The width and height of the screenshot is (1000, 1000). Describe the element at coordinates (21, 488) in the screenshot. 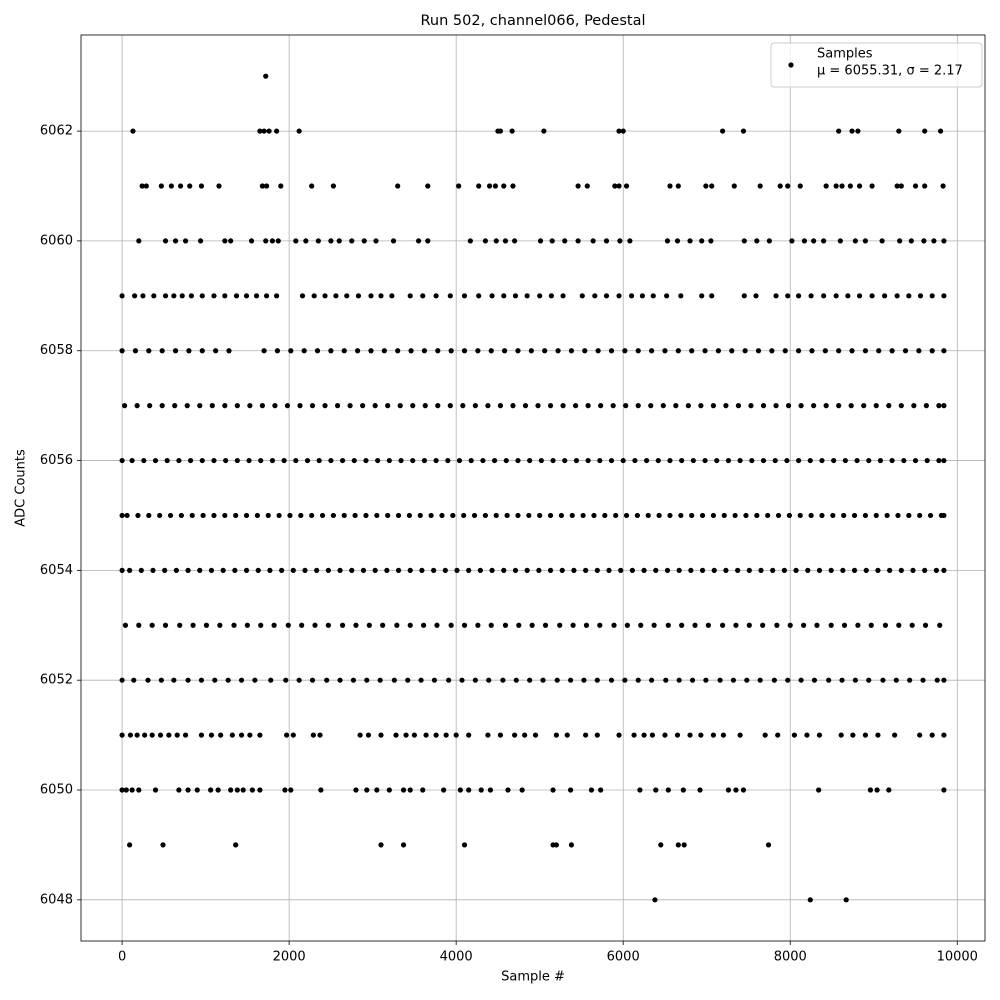

I see `y-axis-label: ADC Counts` at that location.